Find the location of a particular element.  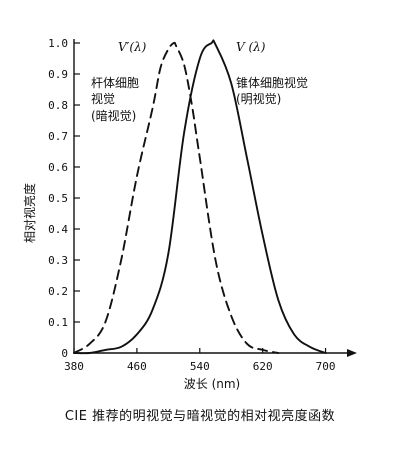

x-tick-label: 700 is located at coordinates (326, 366).